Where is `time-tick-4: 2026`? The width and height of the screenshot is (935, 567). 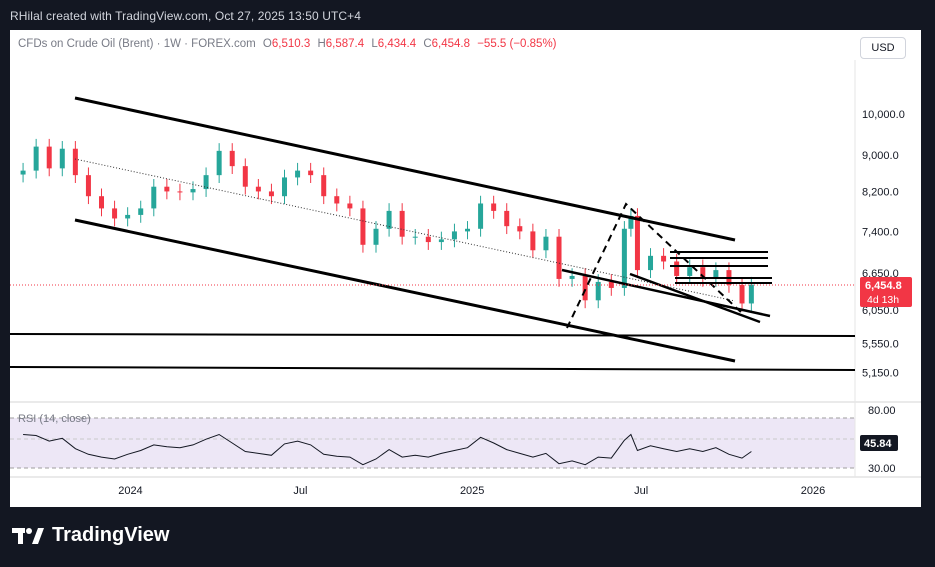
time-tick-4: 2026 is located at coordinates (813, 491).